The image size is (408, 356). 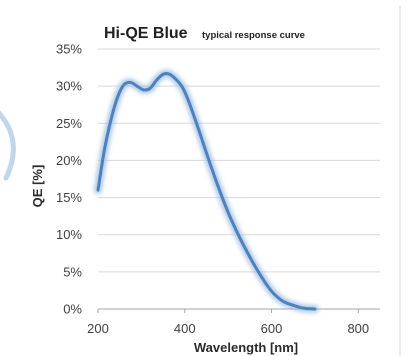 I want to click on y-tick-label: 30%, so click(x=69, y=86).